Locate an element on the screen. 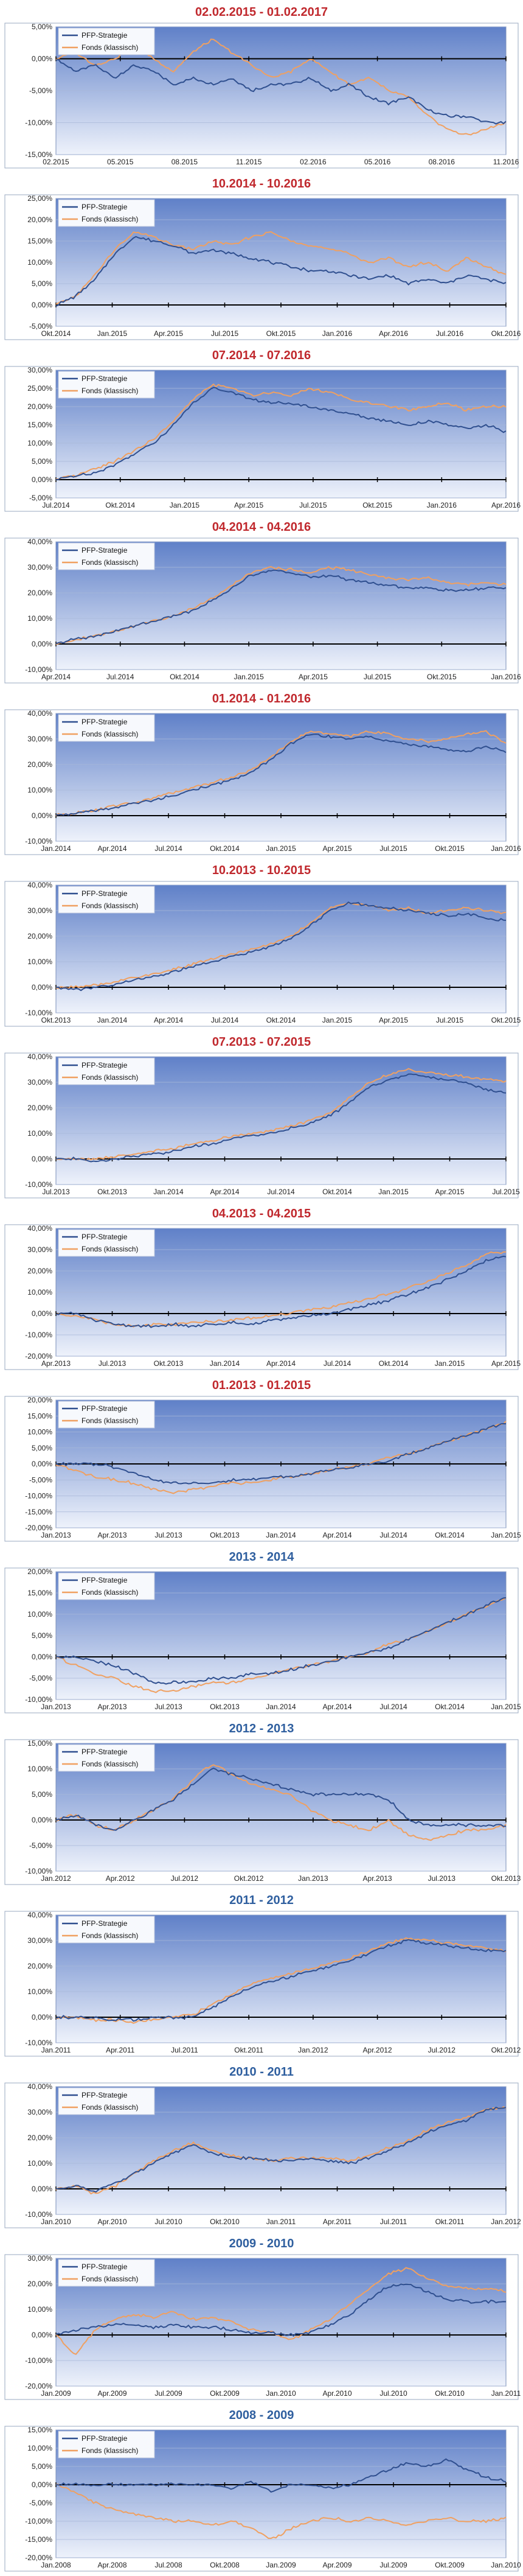 Image resolution: width=523 pixels, height=2576 pixels. y-tick-label: 40,00% is located at coordinates (40, 541).